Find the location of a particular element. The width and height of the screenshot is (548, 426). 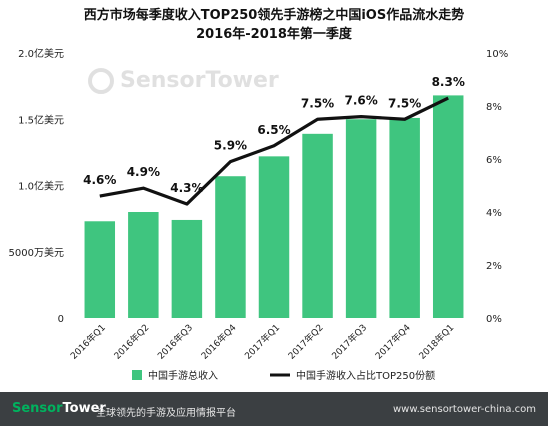

category-label: 2016年Q3 is located at coordinates (175, 342).